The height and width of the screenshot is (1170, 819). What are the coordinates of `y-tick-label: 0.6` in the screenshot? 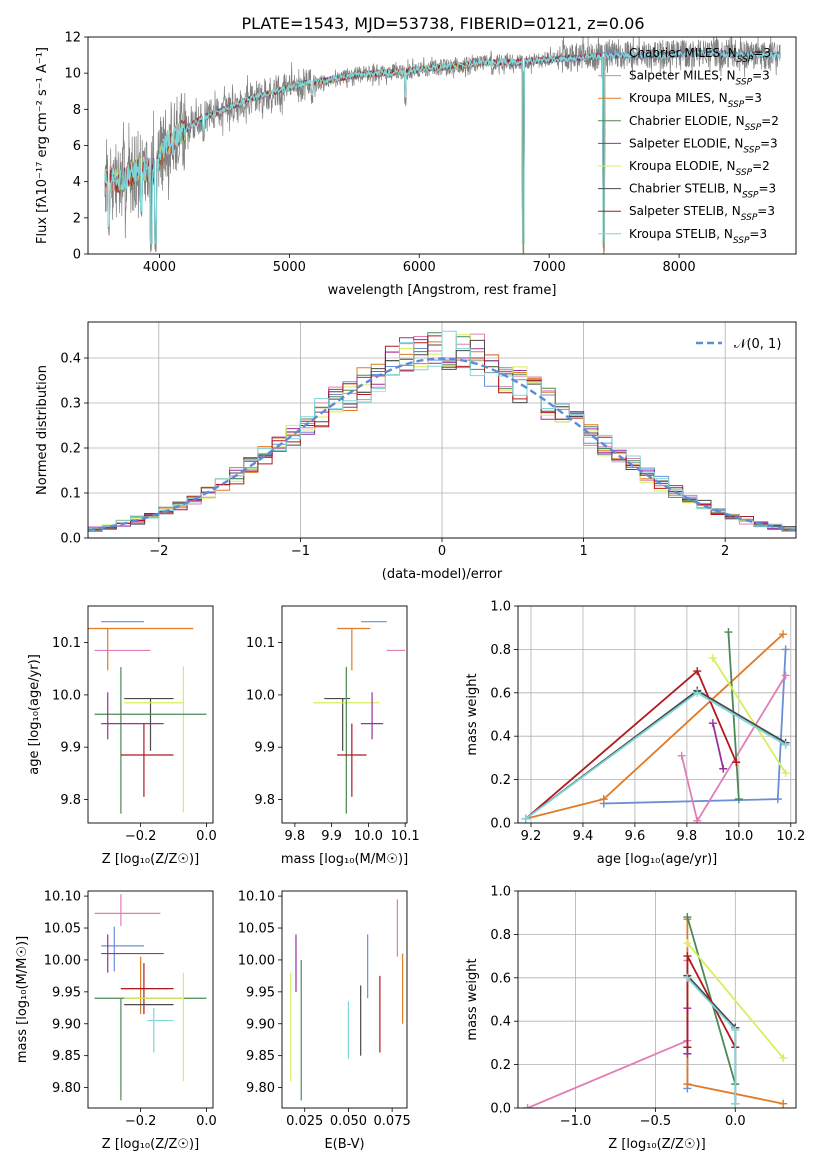 It's located at (500, 693).